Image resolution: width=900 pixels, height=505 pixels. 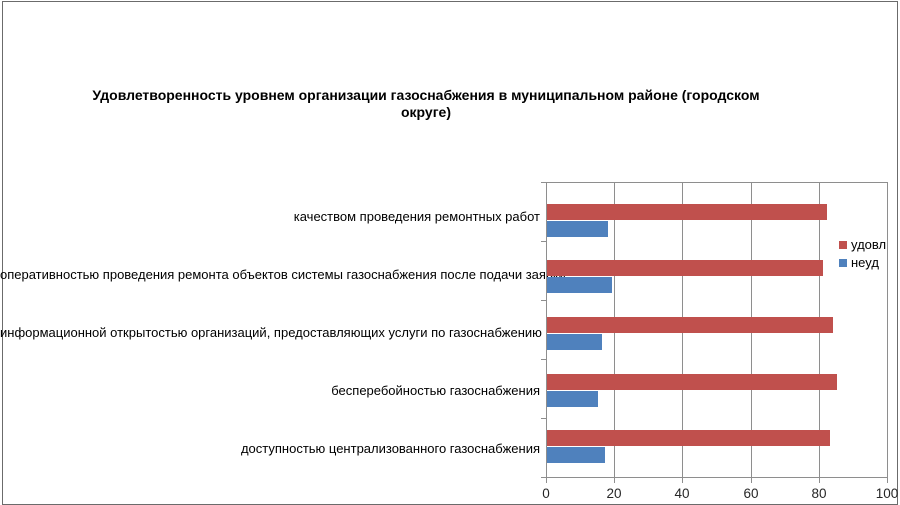 I want to click on x-axis-line, so click(x=717, y=477).